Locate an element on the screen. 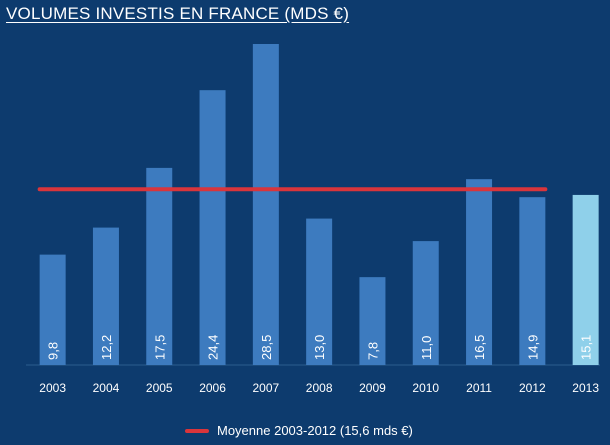 This screenshot has width=610, height=445. value-label-2013: 15,1 is located at coordinates (586, 347).